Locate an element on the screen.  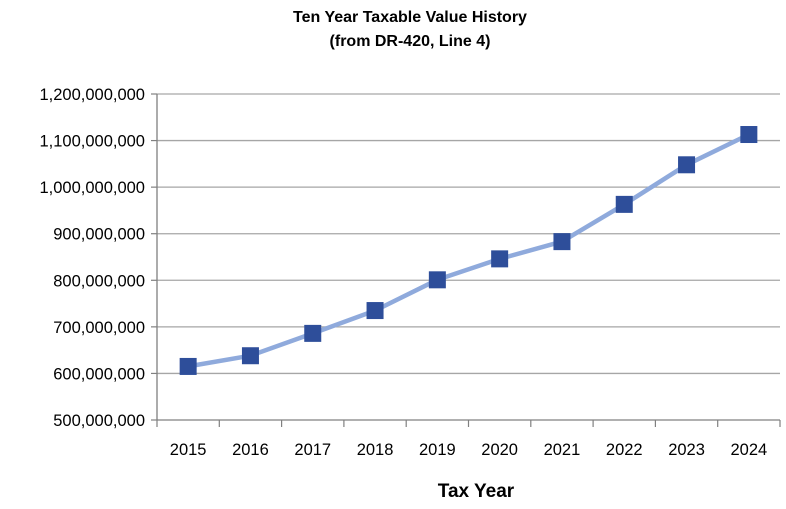
x-tick-label: 2015 is located at coordinates (188, 450).